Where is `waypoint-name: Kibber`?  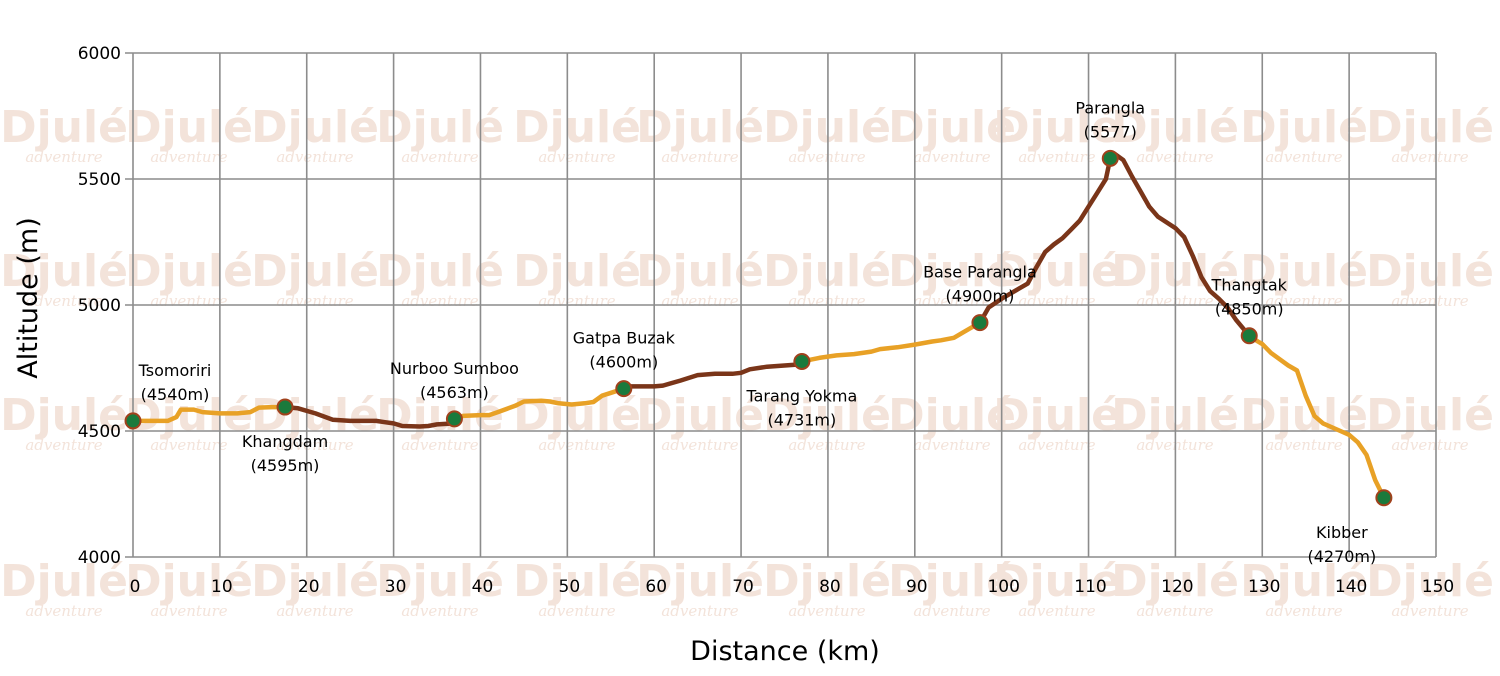 waypoint-name: Kibber is located at coordinates (1342, 532).